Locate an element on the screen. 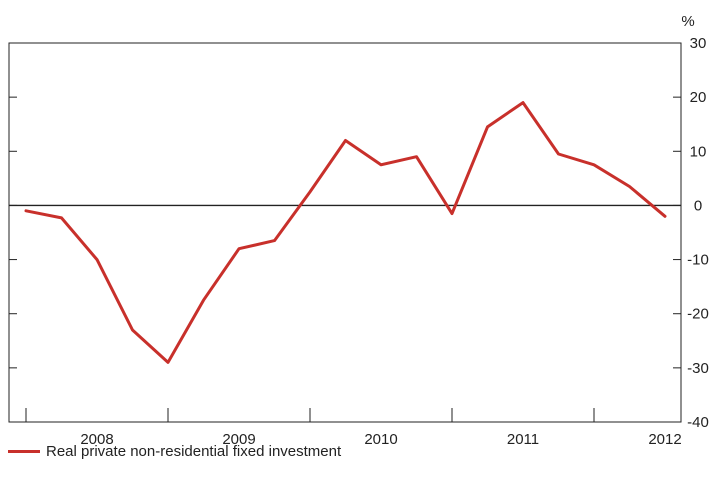 This screenshot has width=719, height=485. x-tick-label: 2011 is located at coordinates (523, 439).